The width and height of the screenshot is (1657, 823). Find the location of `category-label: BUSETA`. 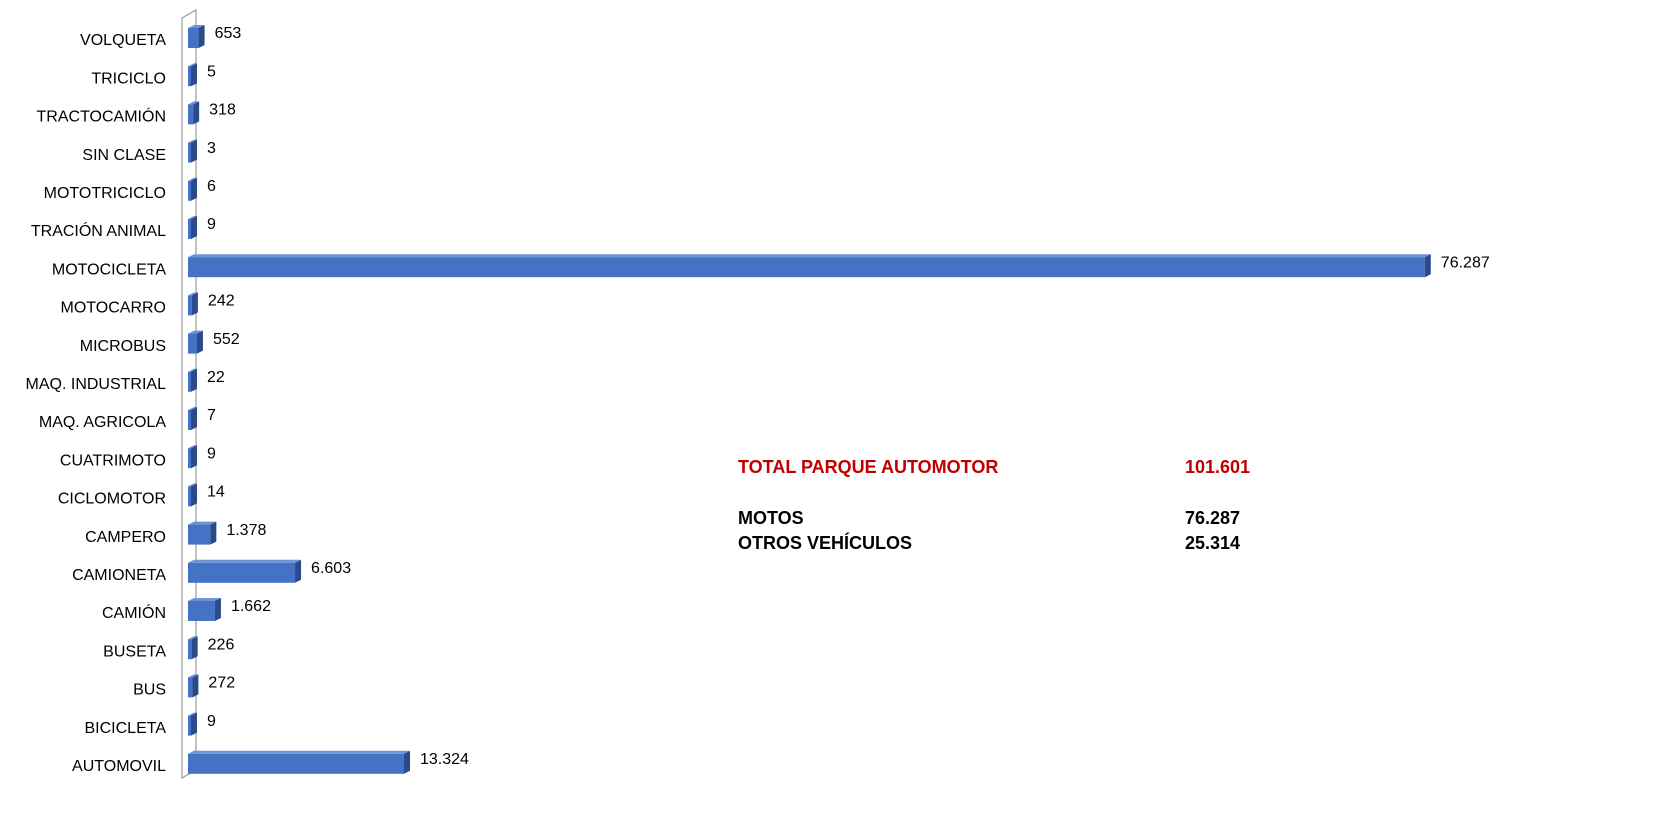

category-label: BUSETA is located at coordinates (134, 651).